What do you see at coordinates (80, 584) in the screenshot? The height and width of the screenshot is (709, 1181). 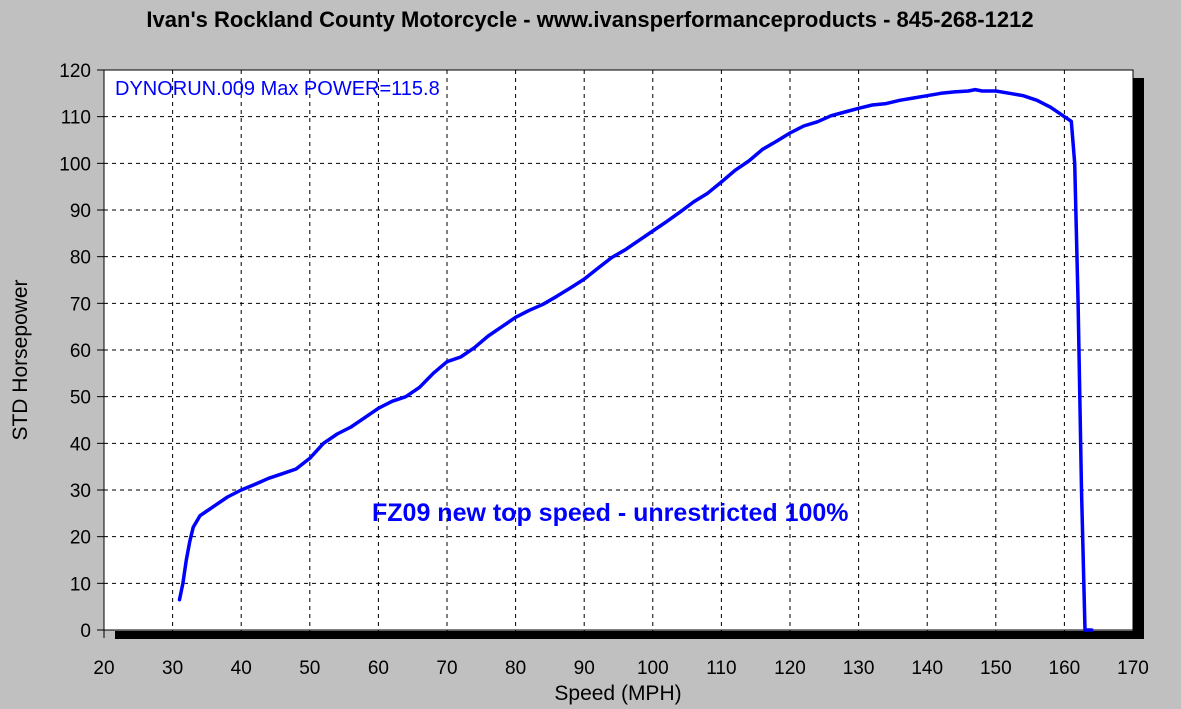 I see `y-tick-label: 10` at bounding box center [80, 584].